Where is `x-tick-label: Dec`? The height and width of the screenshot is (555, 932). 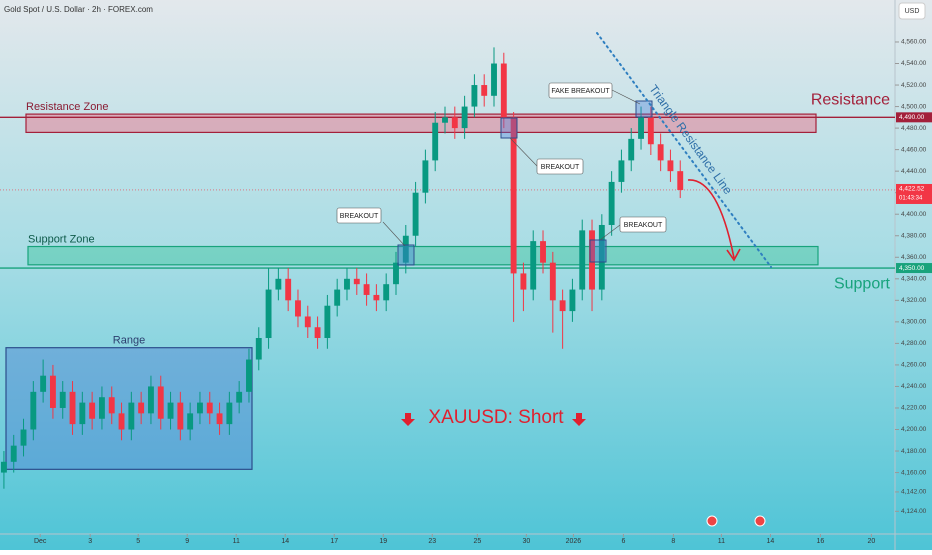
x-tick-label: Dec is located at coordinates (40, 541).